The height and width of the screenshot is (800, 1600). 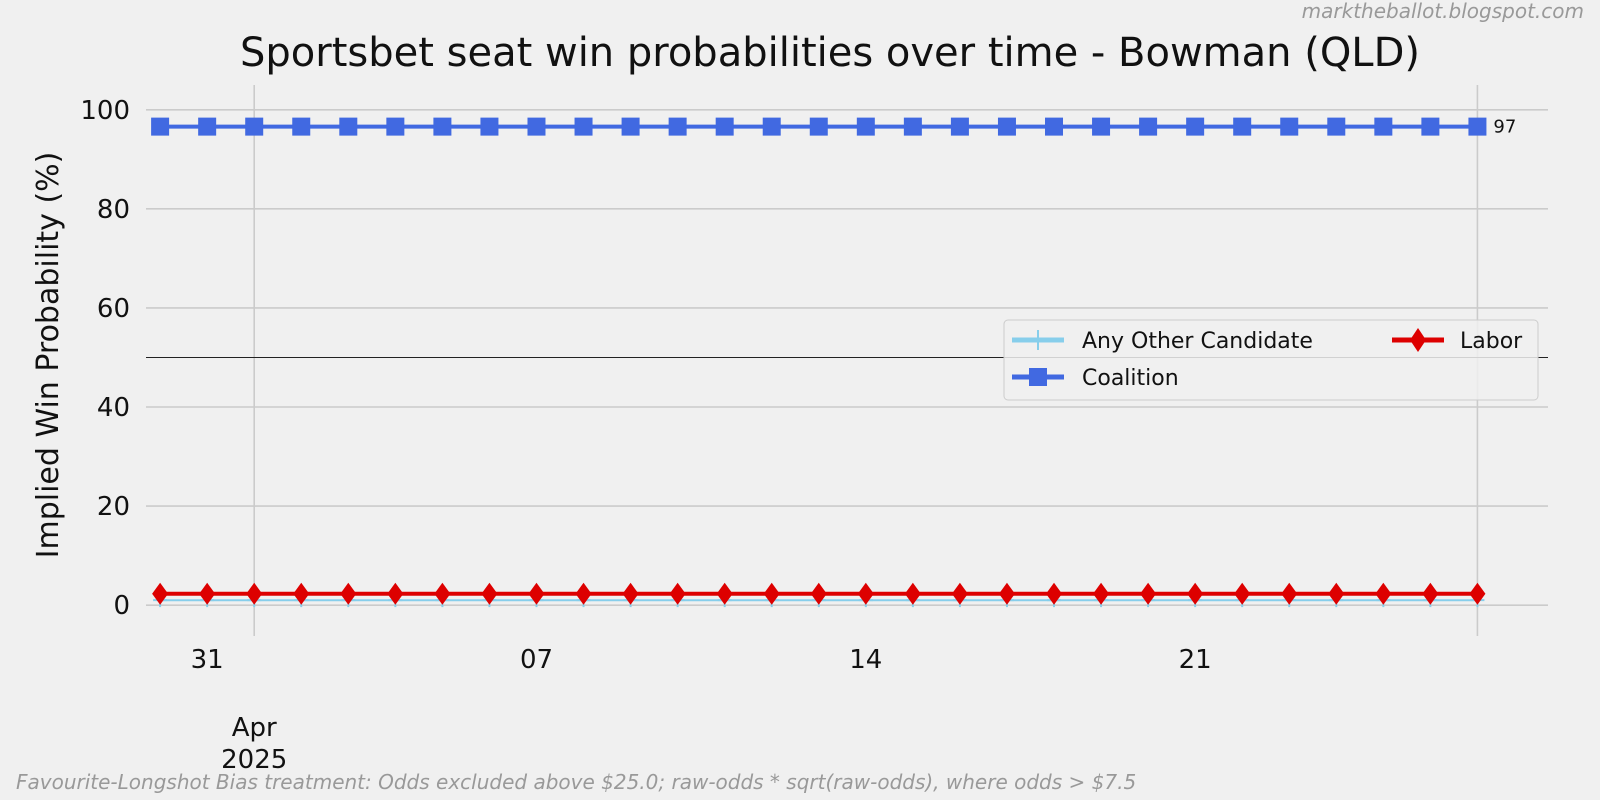 What do you see at coordinates (105, 111) in the screenshot?
I see `y-tick-label: 100` at bounding box center [105, 111].